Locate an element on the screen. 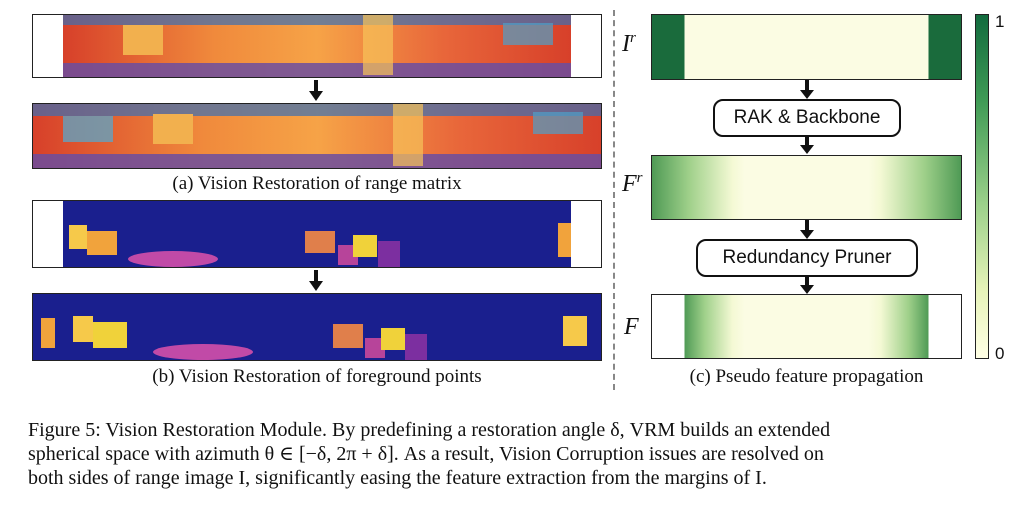 The image size is (1033, 507). redundancy-pruner-box: Redundancy Pruner is located at coordinates (807, 258).